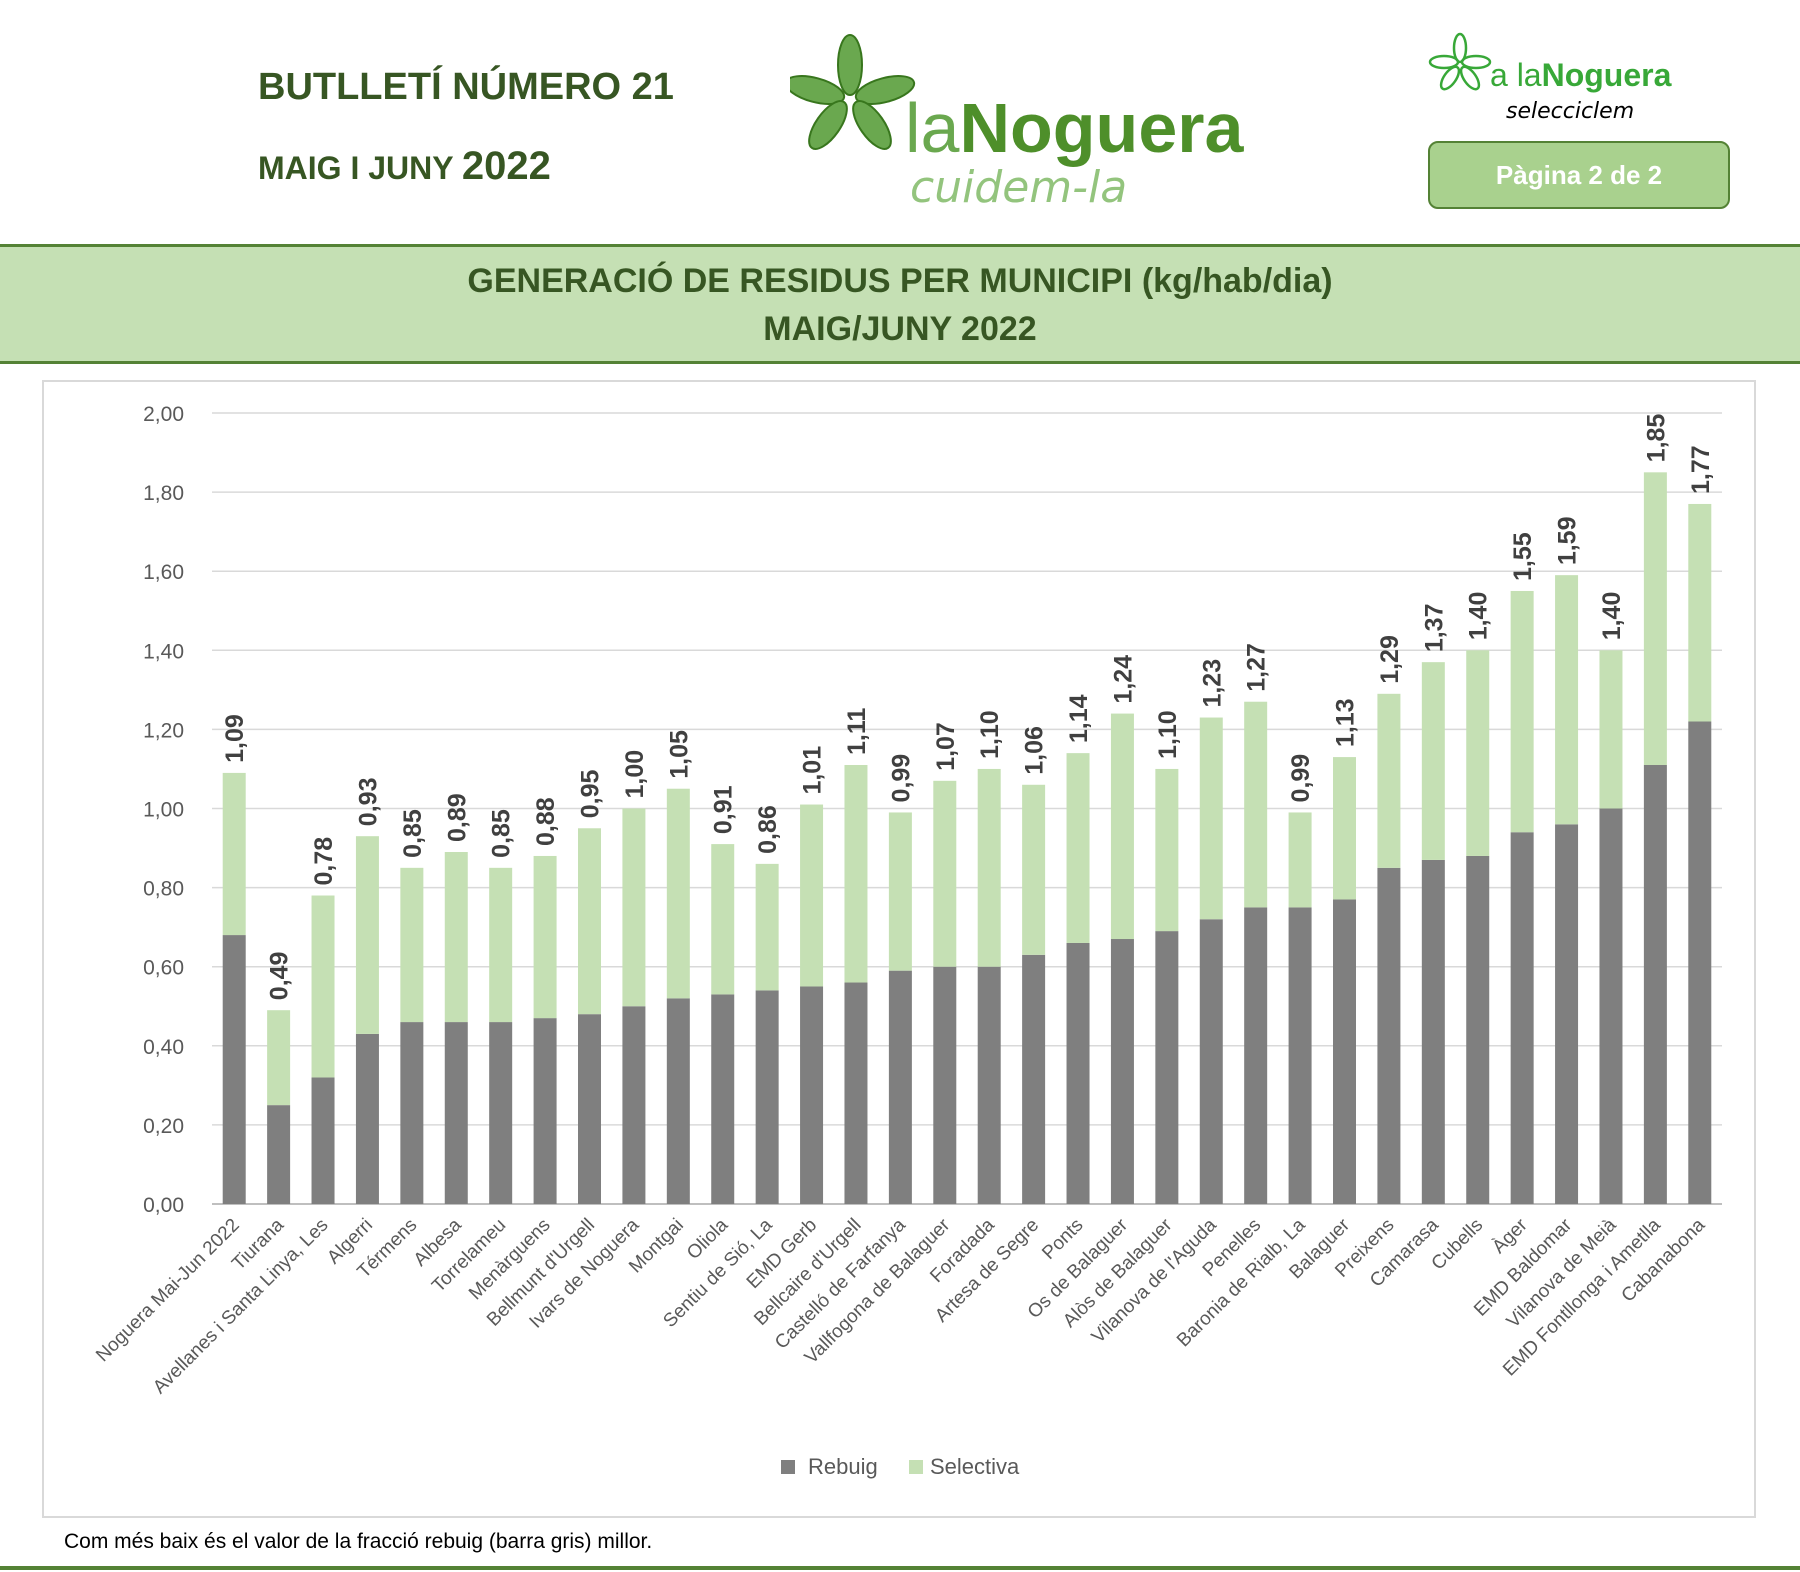 Image resolution: width=1800 pixels, height=1572 pixels. I want to click on bulletin-period: MAIG I JUNY 2022, so click(404, 166).